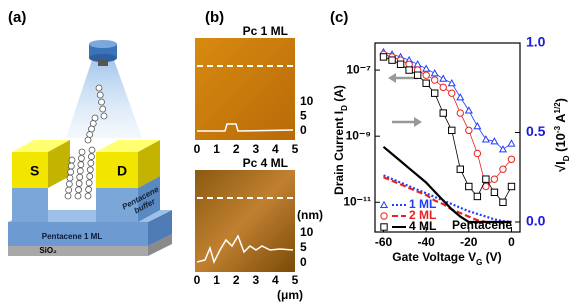 The height and width of the screenshot is (306, 579). I want to click on legend-label: 2 ML, so click(422, 215).